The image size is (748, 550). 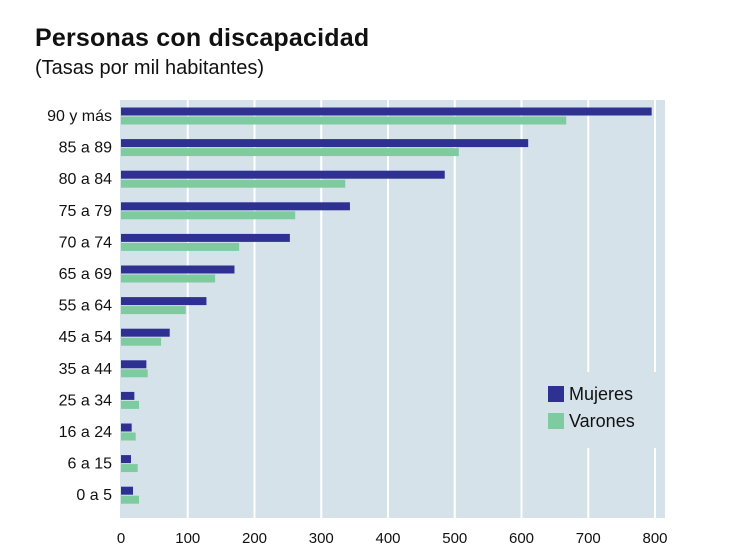 What do you see at coordinates (85, 306) in the screenshot?
I see `category-label: 55 a 64` at bounding box center [85, 306].